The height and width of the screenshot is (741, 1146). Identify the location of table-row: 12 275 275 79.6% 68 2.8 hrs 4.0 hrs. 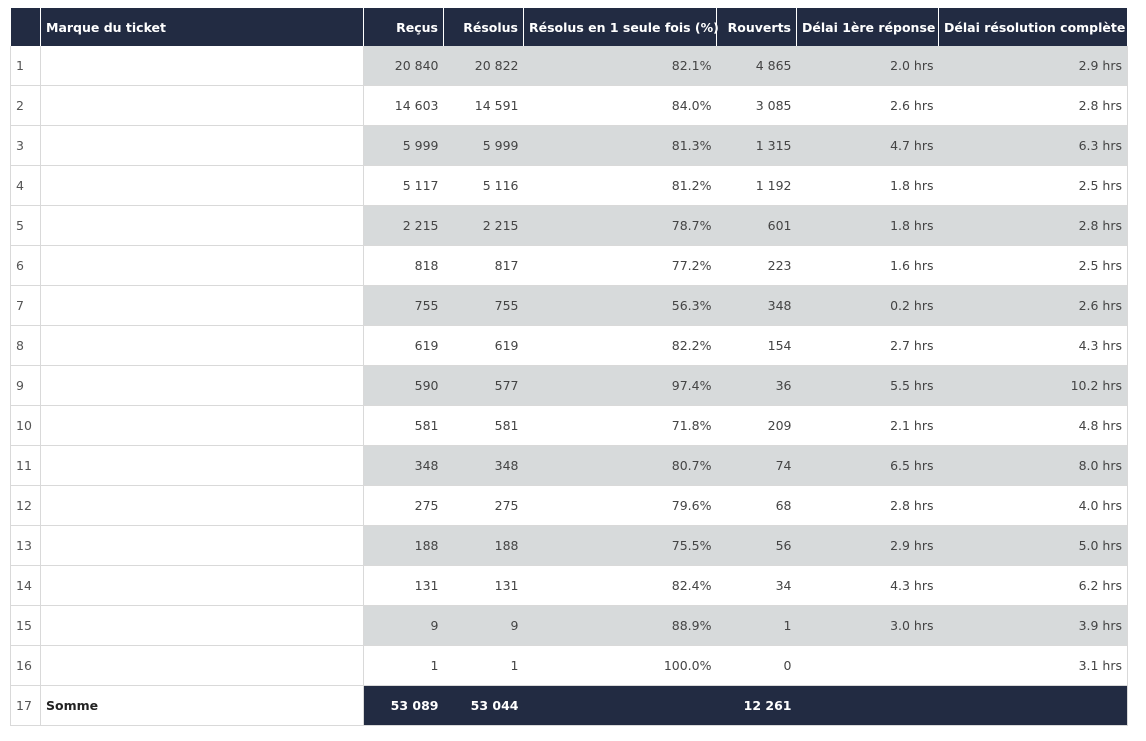
(569, 505).